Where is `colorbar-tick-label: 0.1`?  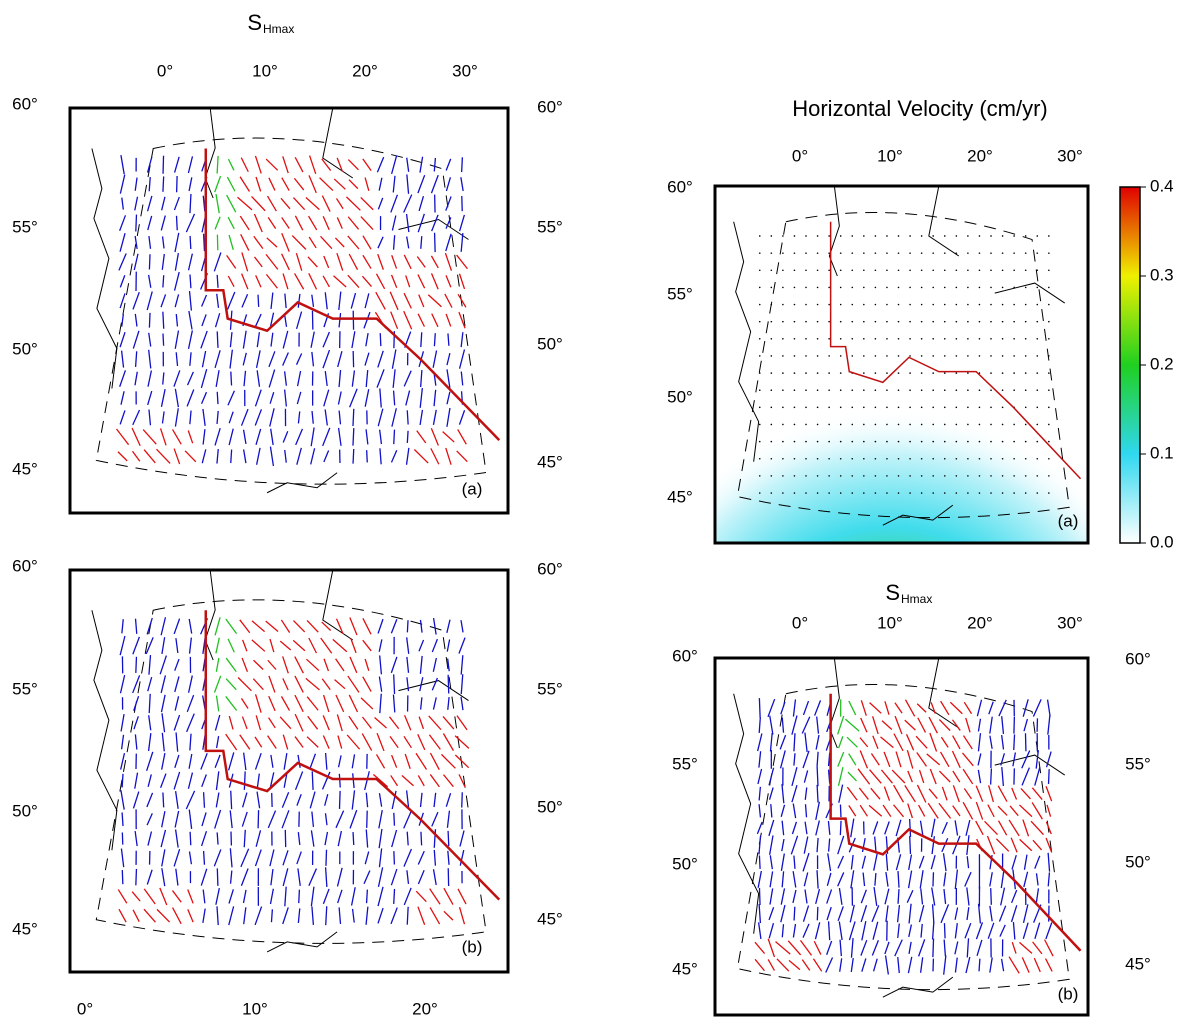
colorbar-tick-label: 0.1 is located at coordinates (1162, 452).